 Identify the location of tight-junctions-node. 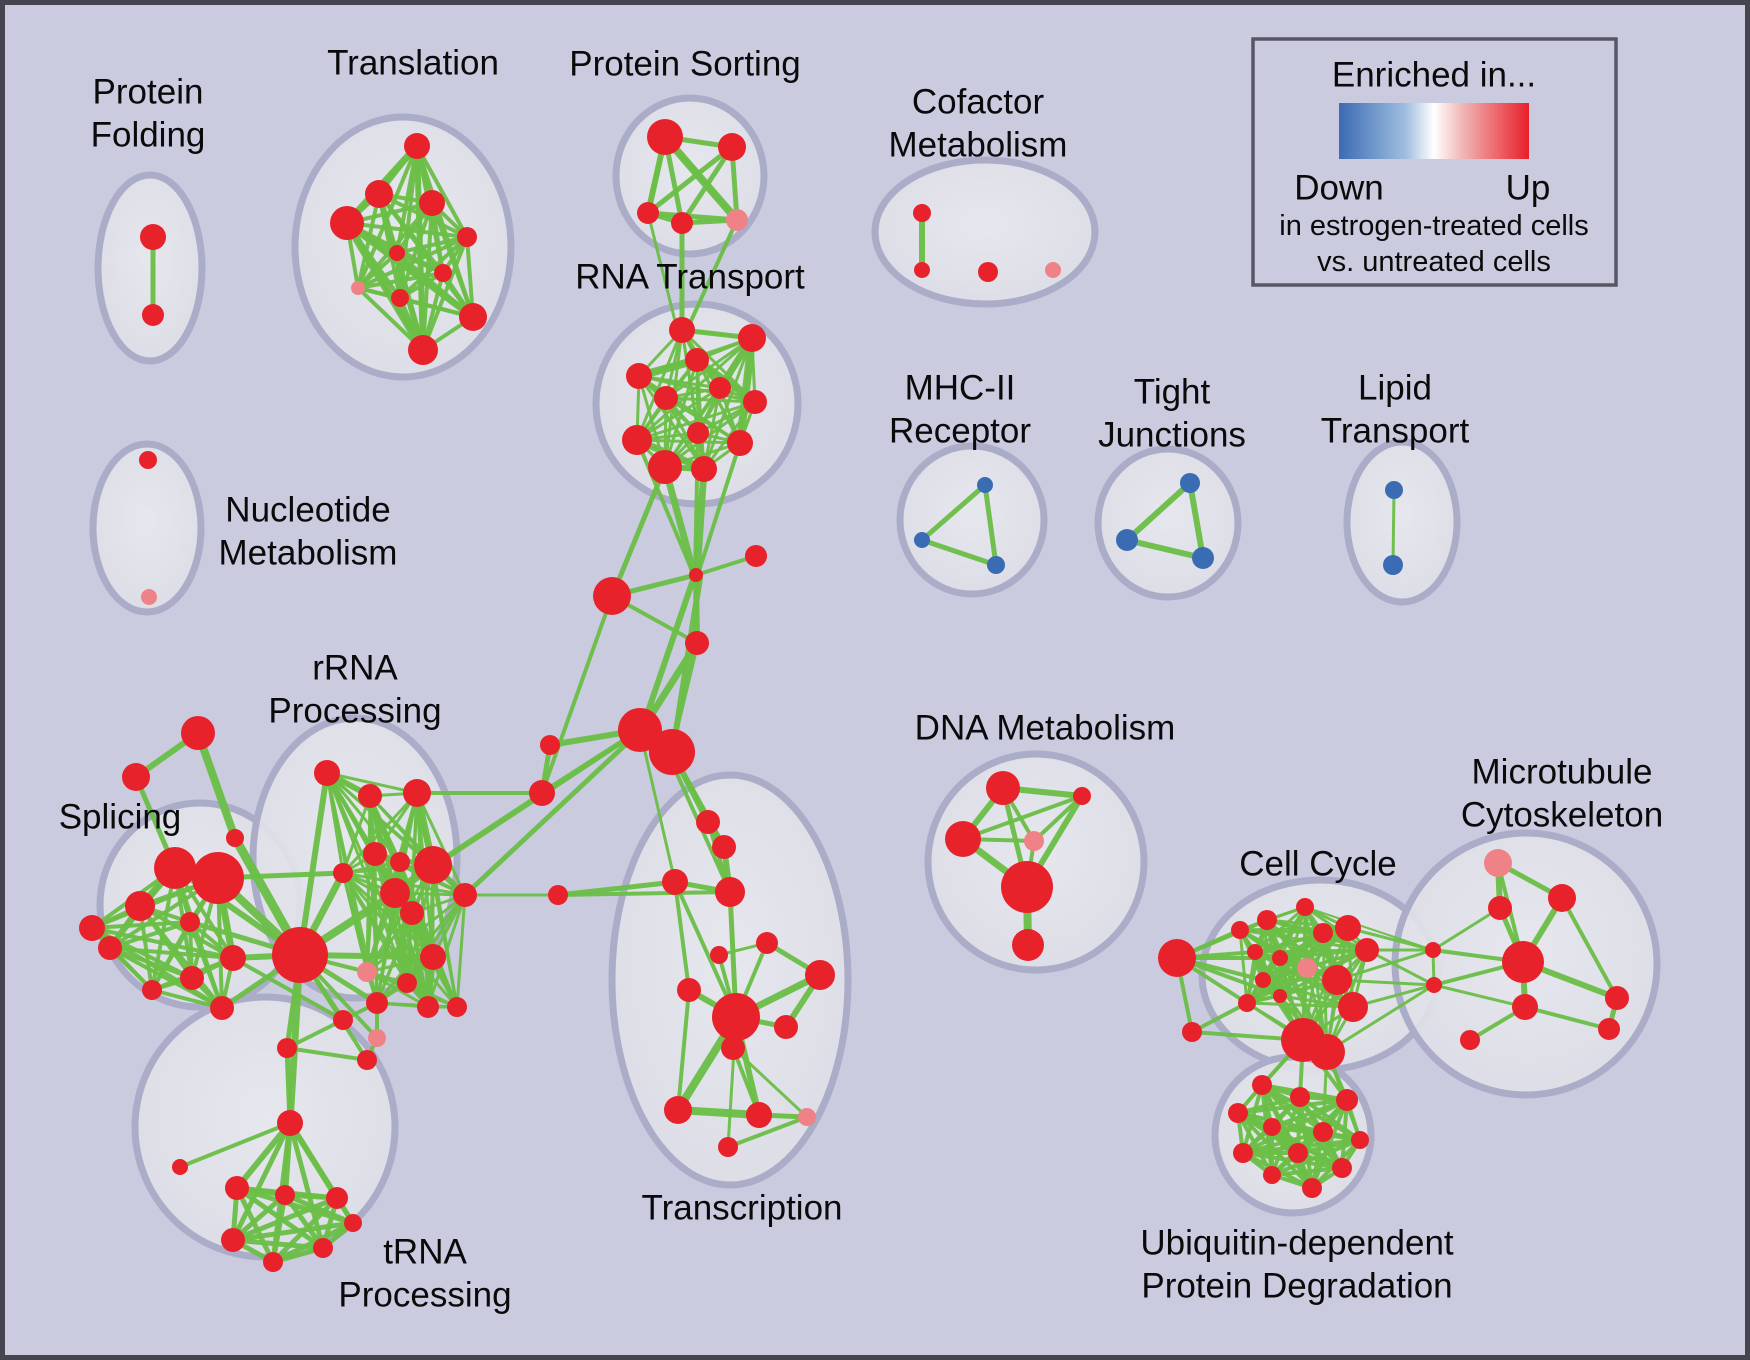
(1127, 540).